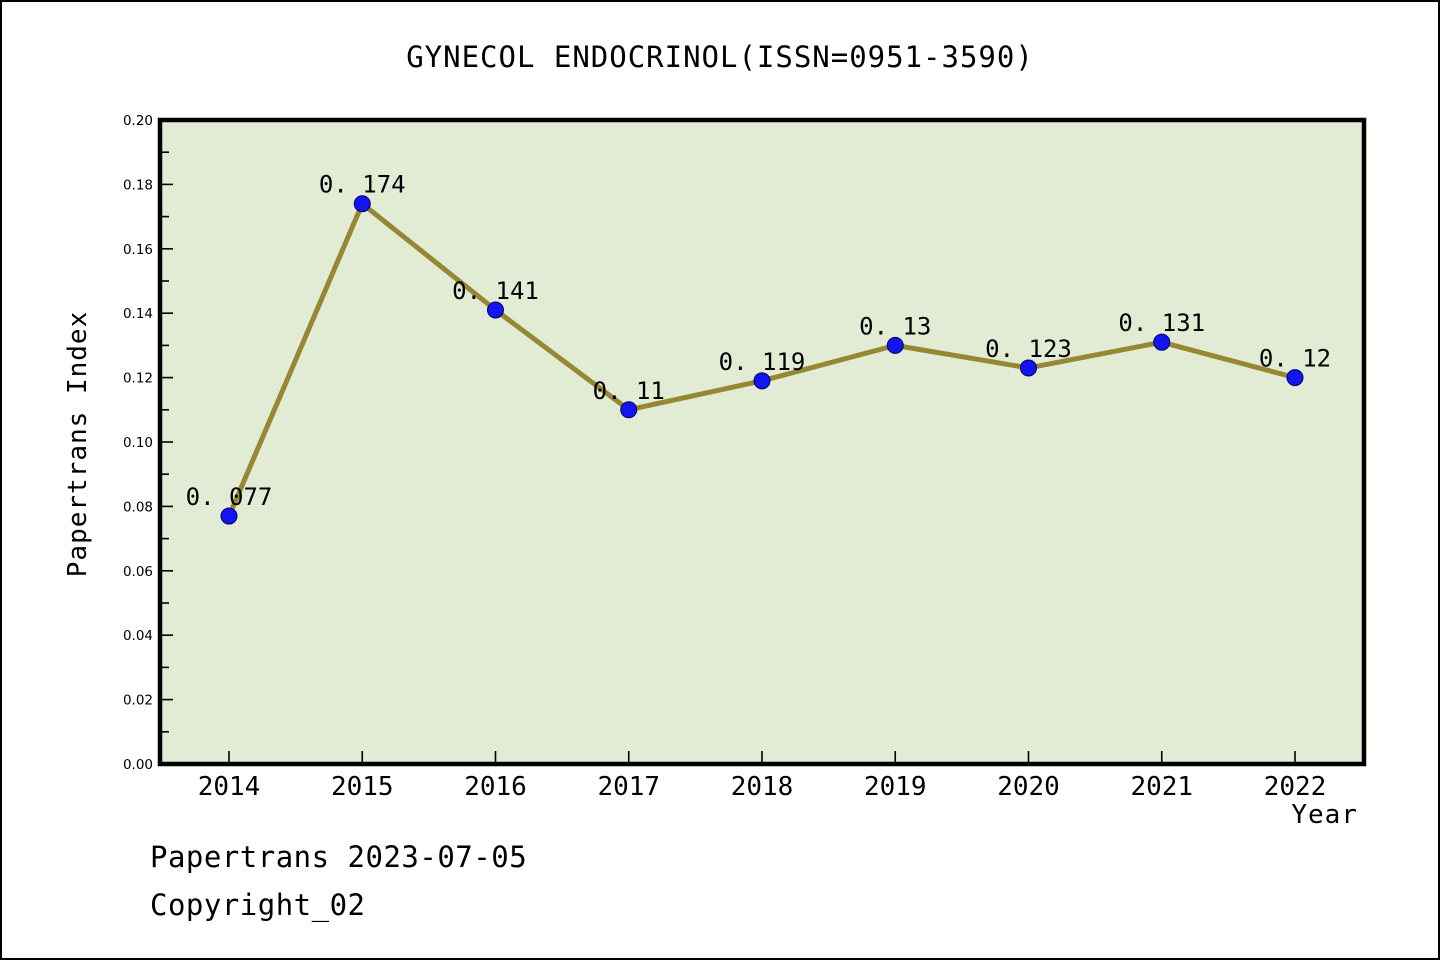  Describe the element at coordinates (138, 572) in the screenshot. I see `y-tick-label: 0.06` at that location.